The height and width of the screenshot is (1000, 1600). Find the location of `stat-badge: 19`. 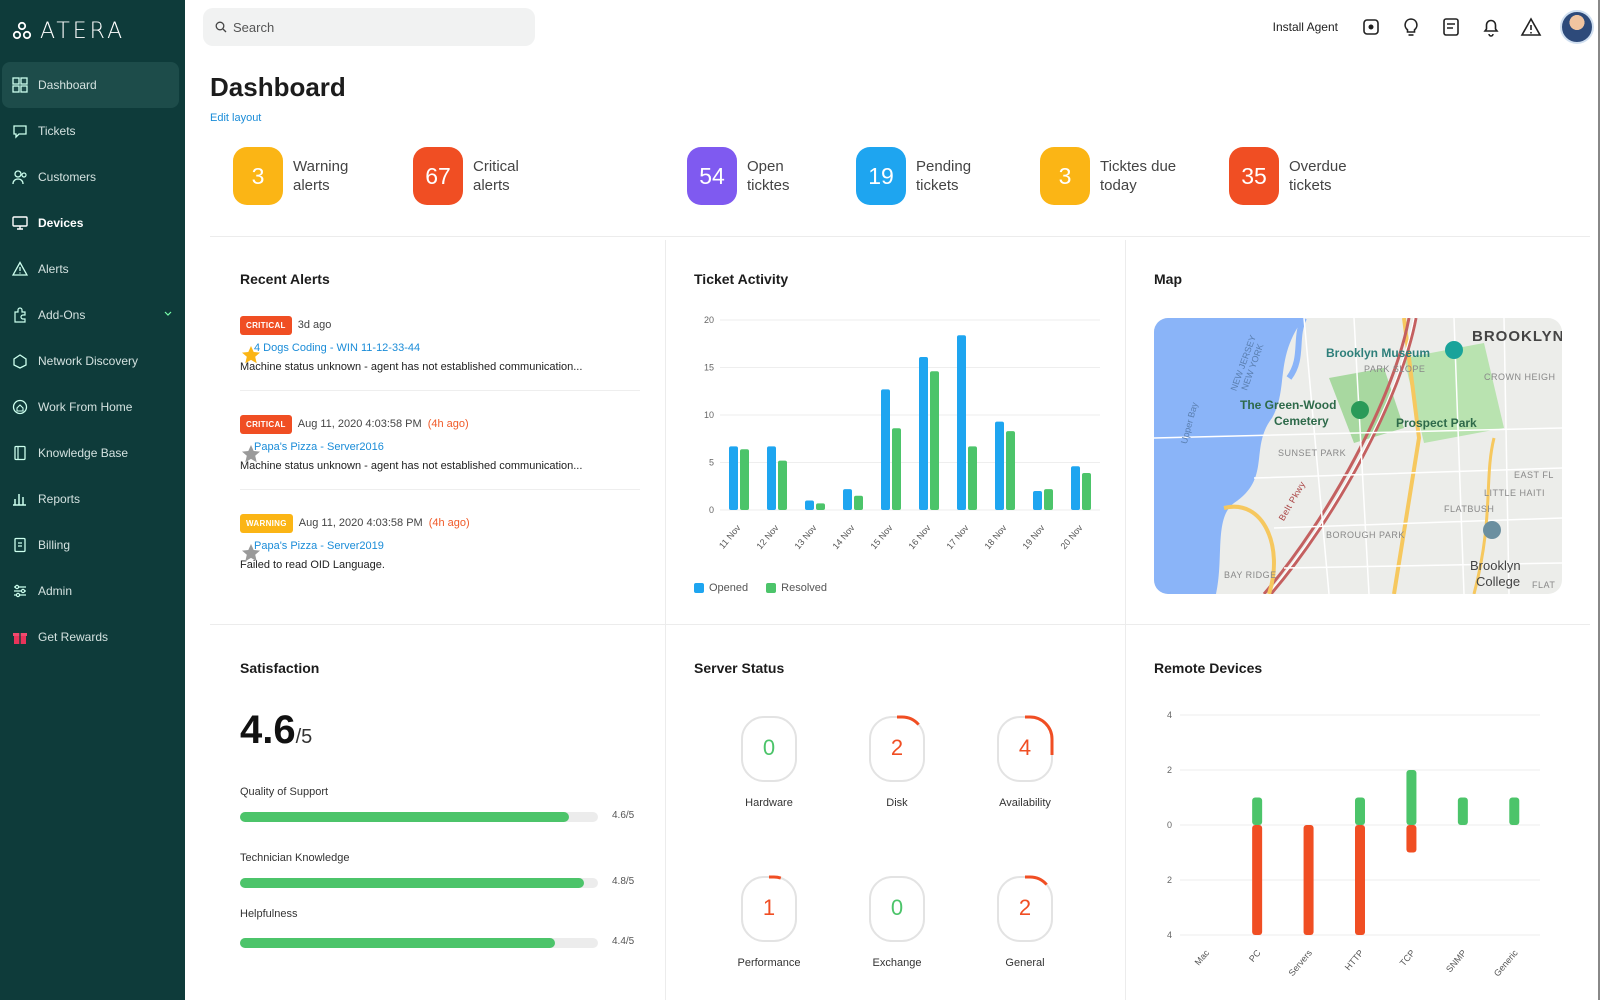

stat-badge: 19 is located at coordinates (881, 176).